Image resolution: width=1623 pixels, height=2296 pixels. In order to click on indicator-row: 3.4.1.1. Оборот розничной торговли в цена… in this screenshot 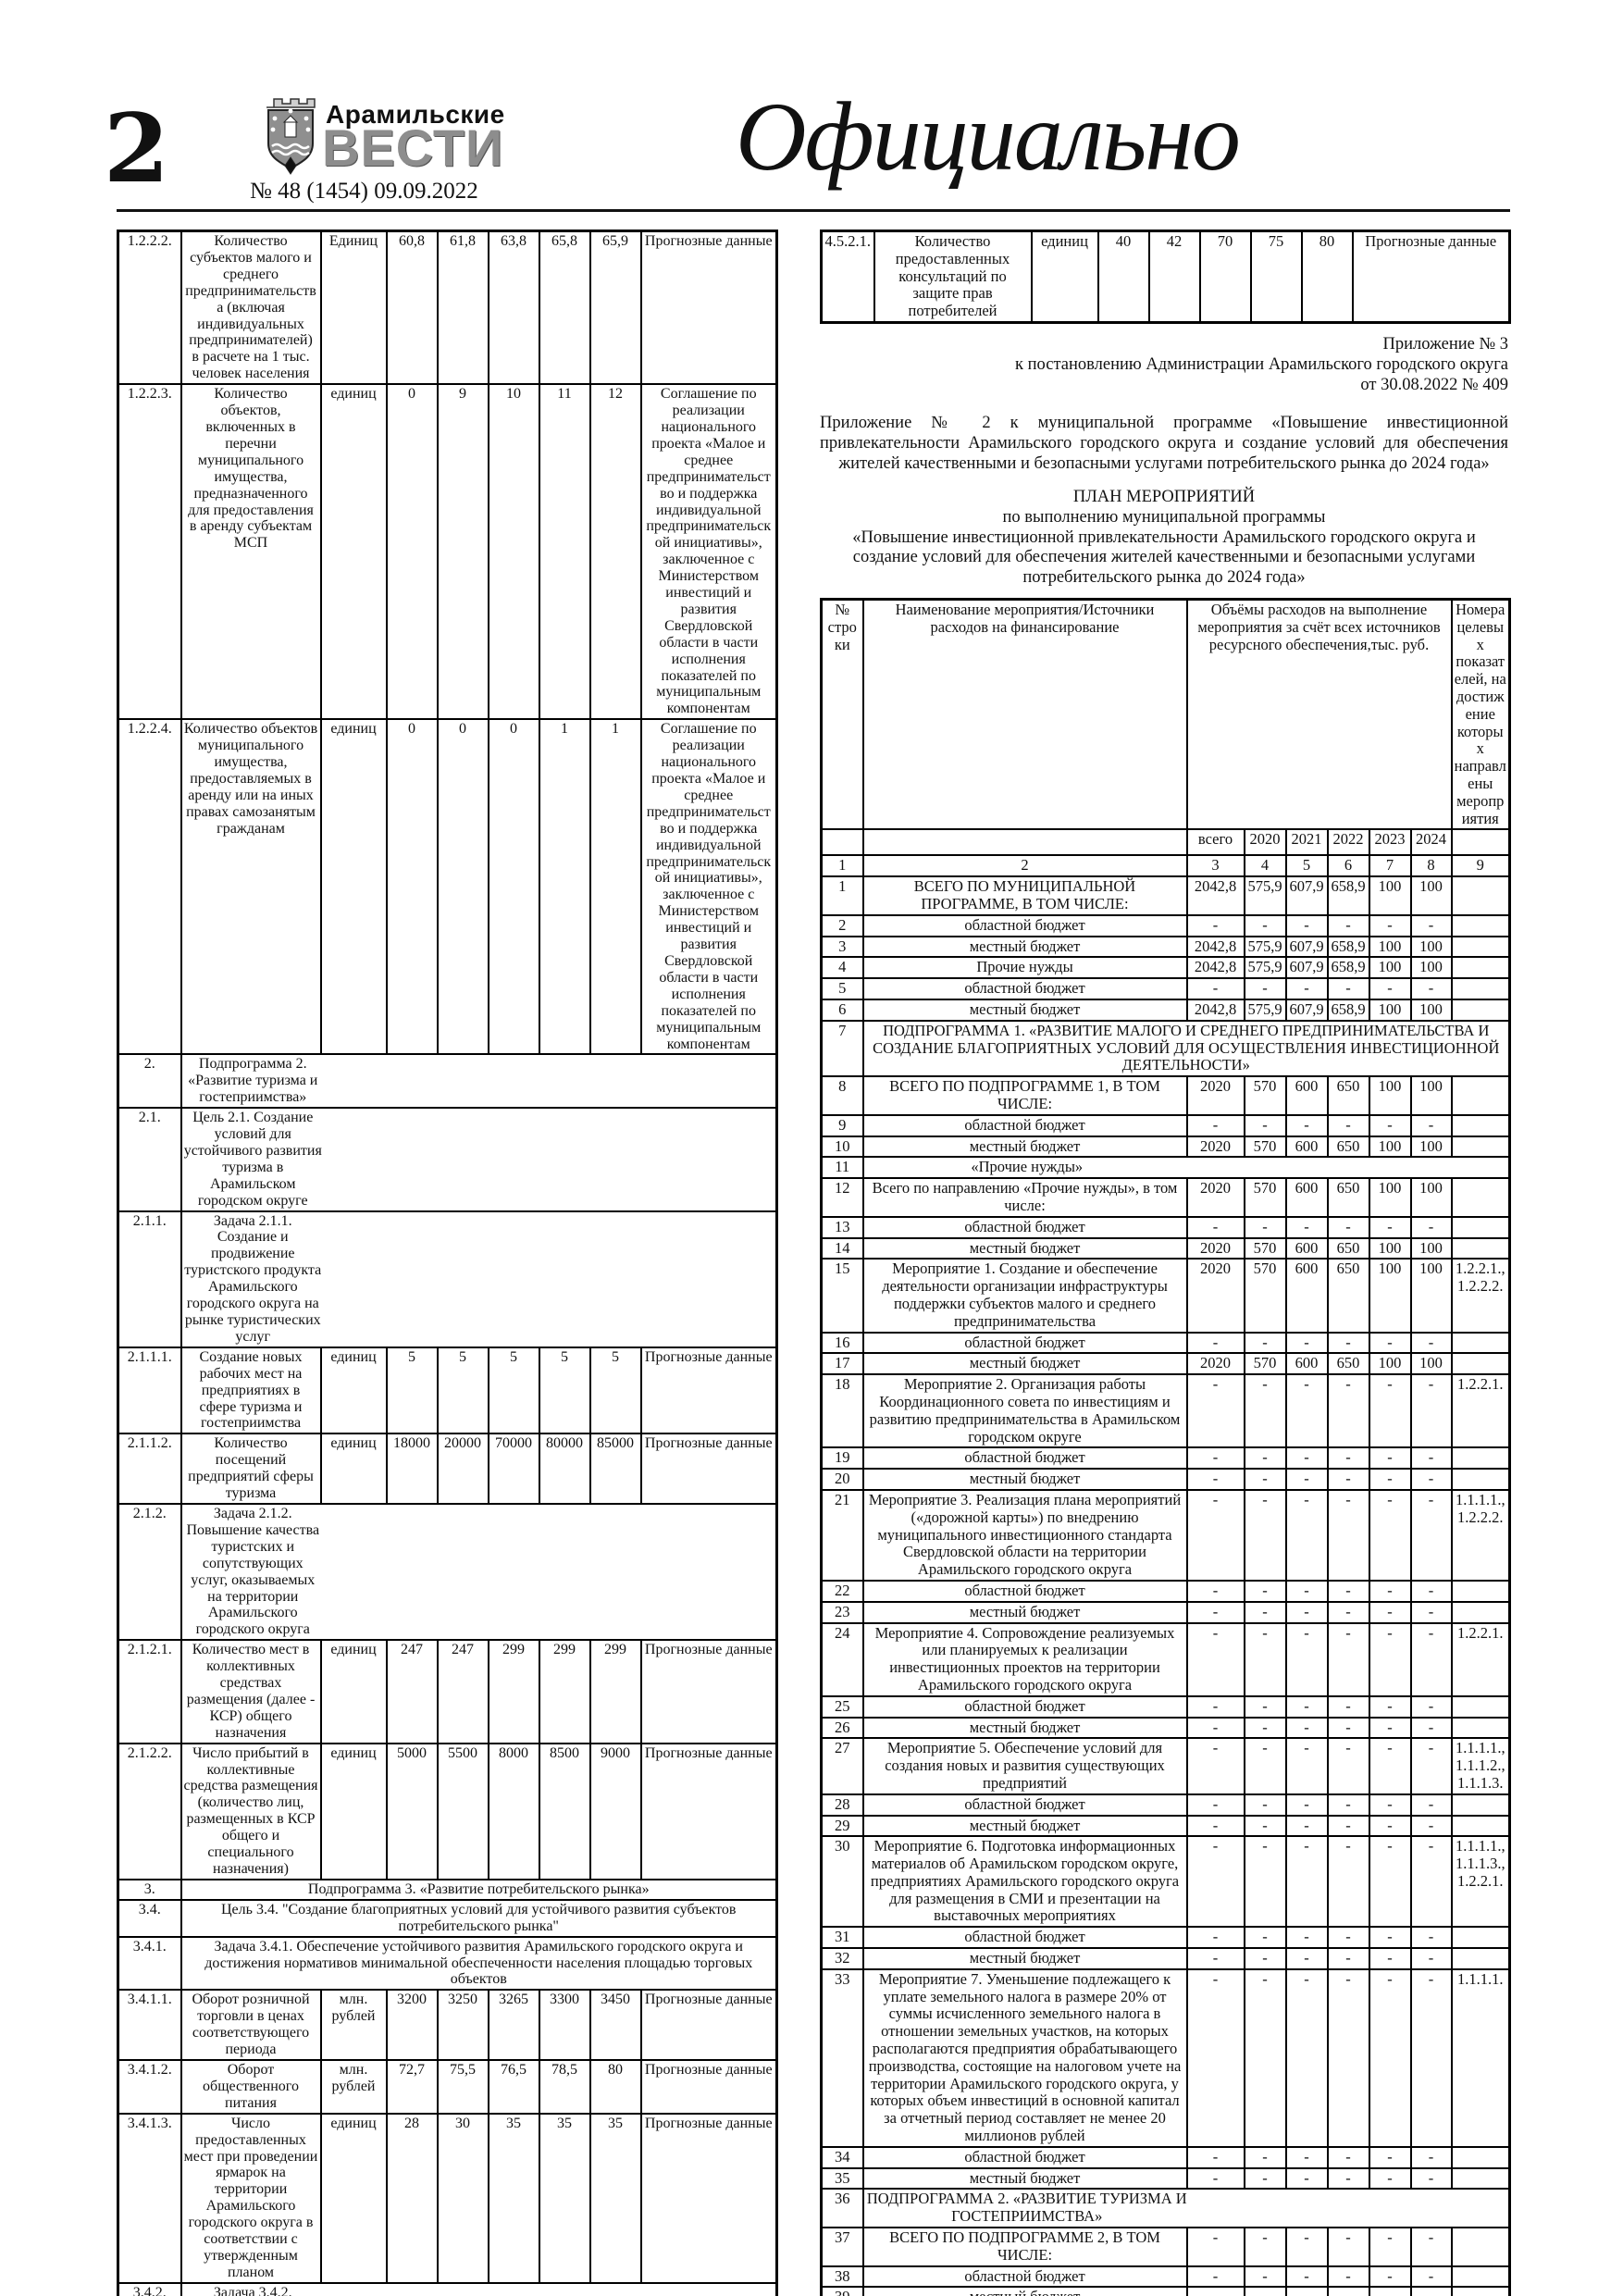, I will do `click(447, 2025)`.